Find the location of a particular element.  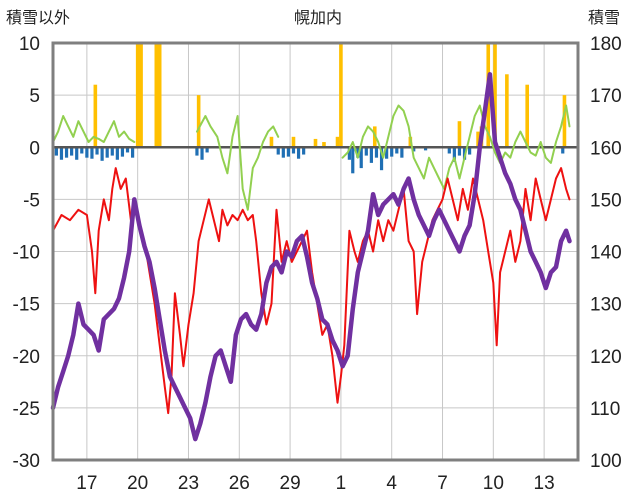

y-right-tick-label: 170 is located at coordinates (606, 96).